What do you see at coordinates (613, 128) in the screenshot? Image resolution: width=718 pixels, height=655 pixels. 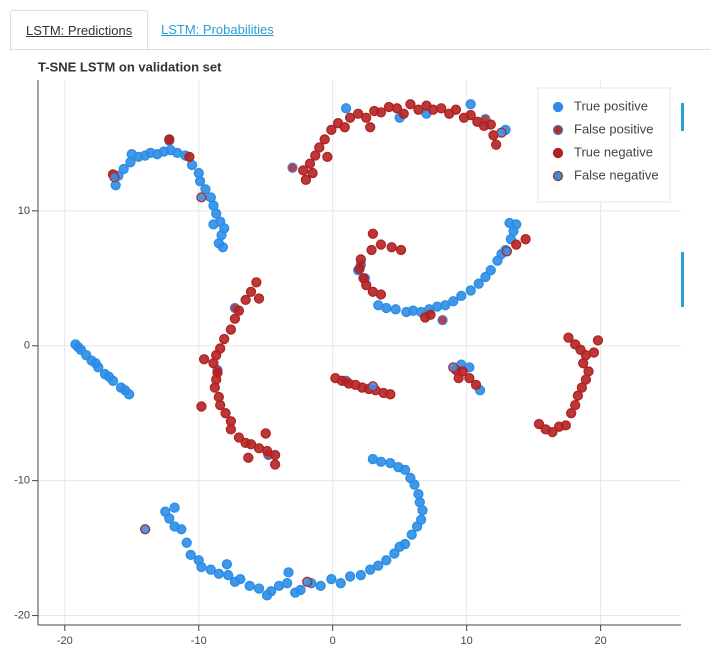 I see `legend-label: False positive` at bounding box center [613, 128].